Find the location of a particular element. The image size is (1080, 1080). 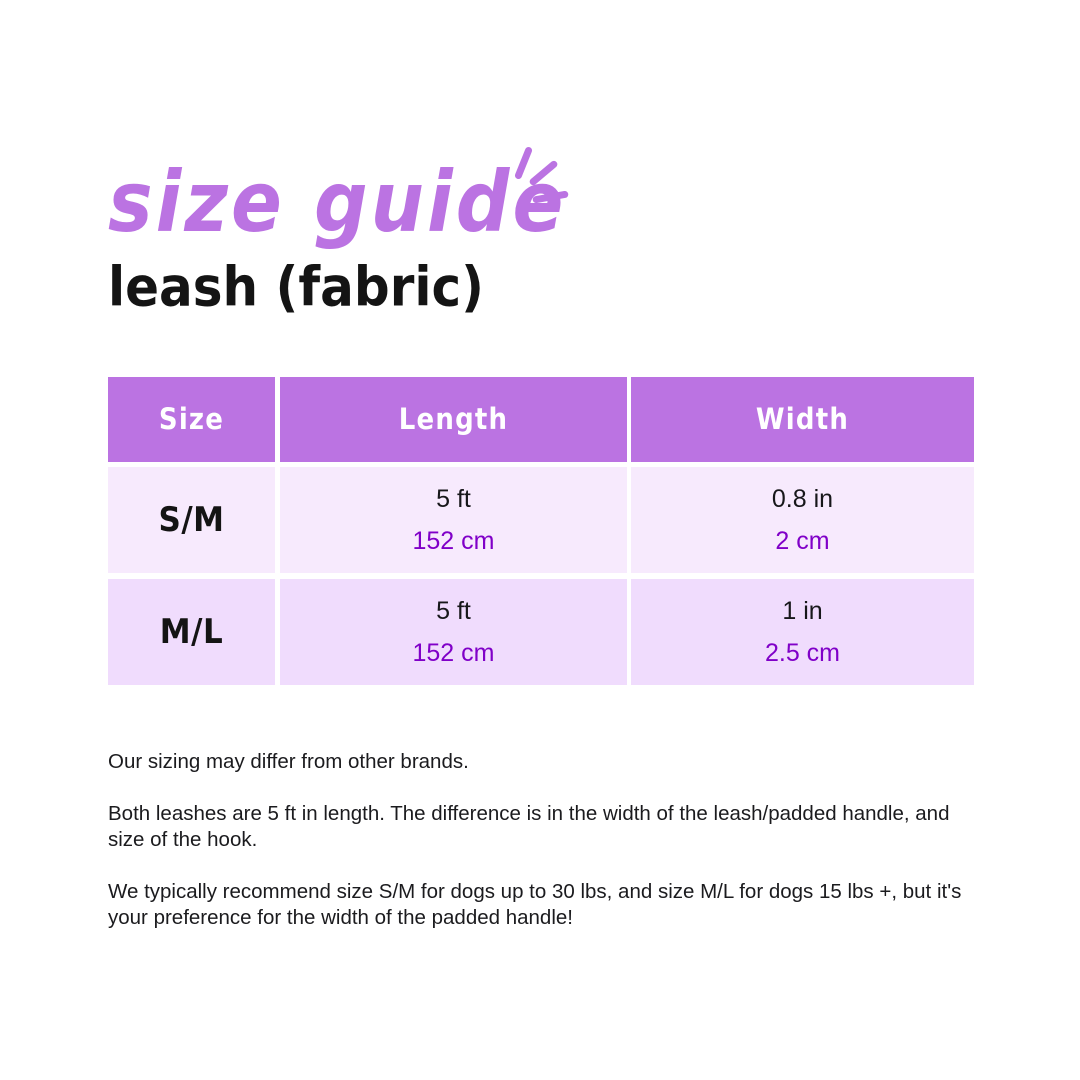

size-label: M/L is located at coordinates (191, 632).